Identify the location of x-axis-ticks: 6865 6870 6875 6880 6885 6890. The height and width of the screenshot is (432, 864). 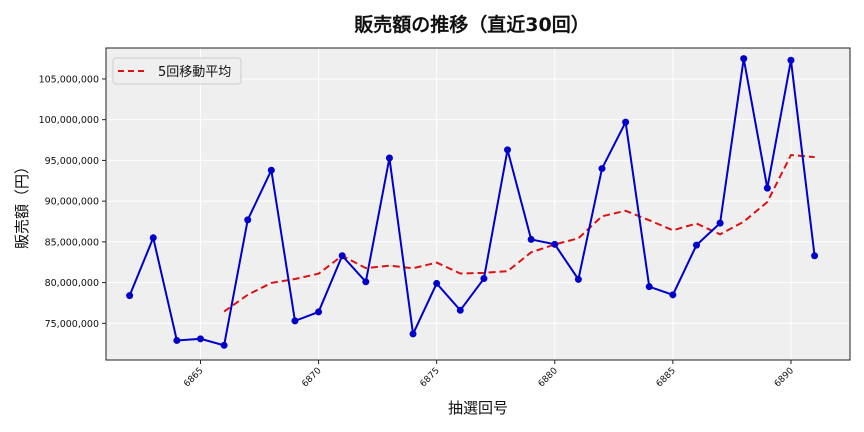
(489, 374).